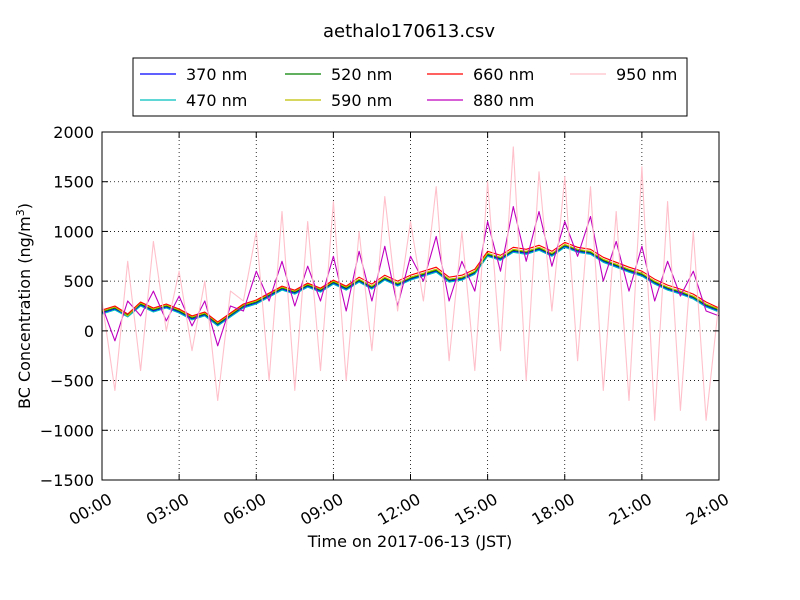  What do you see at coordinates (67, 480) in the screenshot?
I see `y-tick-label: −1500` at bounding box center [67, 480].